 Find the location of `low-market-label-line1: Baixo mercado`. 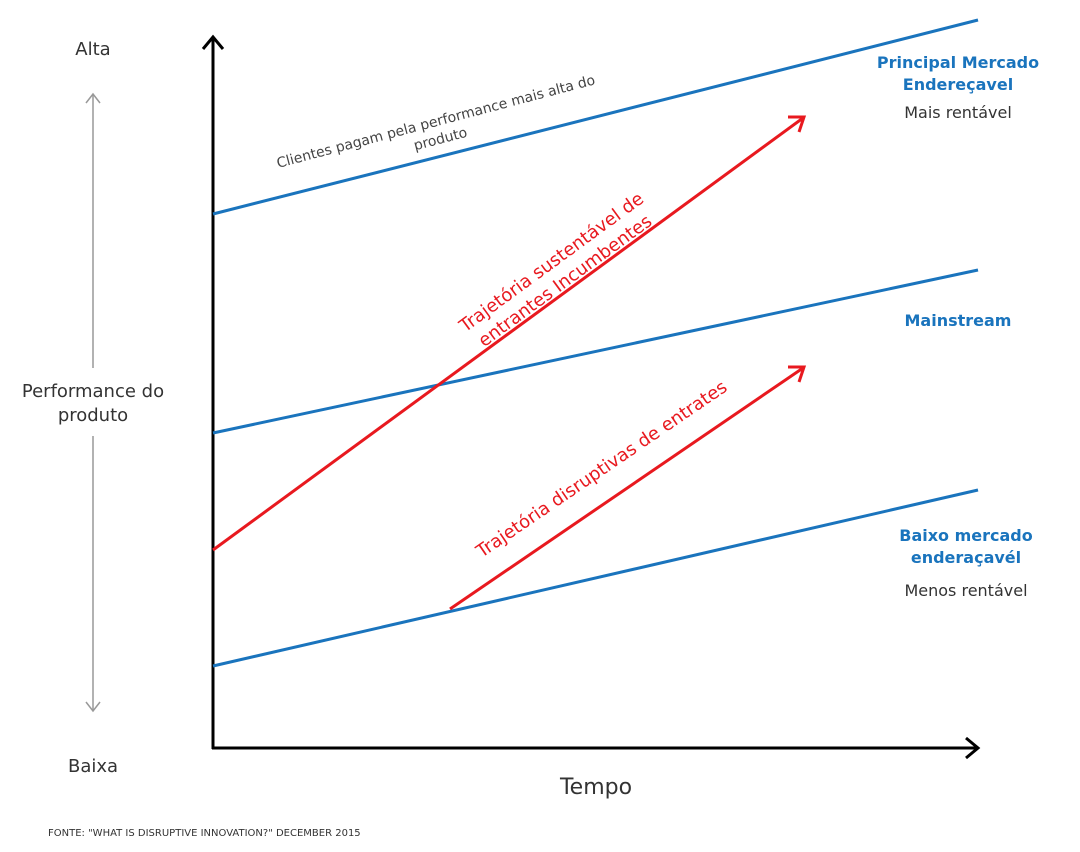

low-market-label-line1: Baixo mercado is located at coordinates (966, 535).